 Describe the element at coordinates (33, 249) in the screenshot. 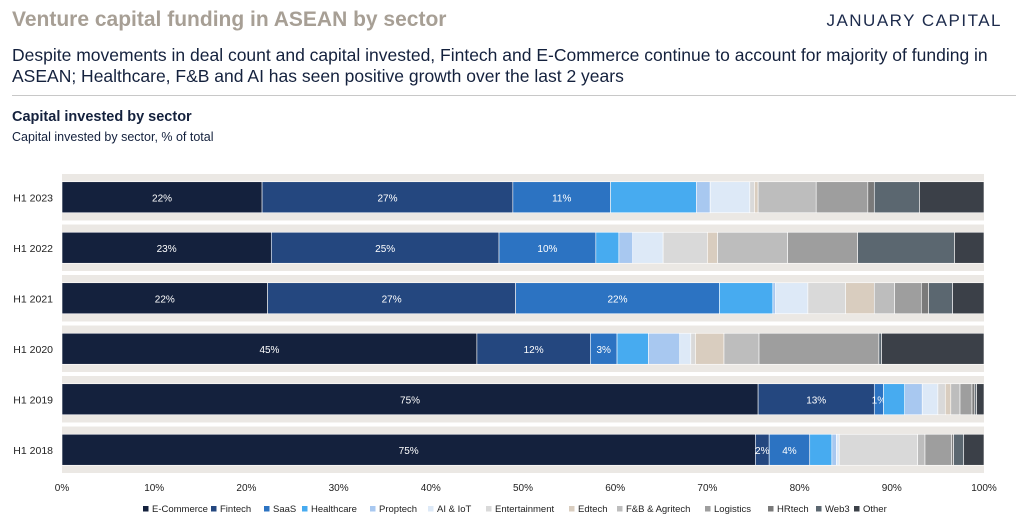

I see `category-label: H1 2022` at that location.